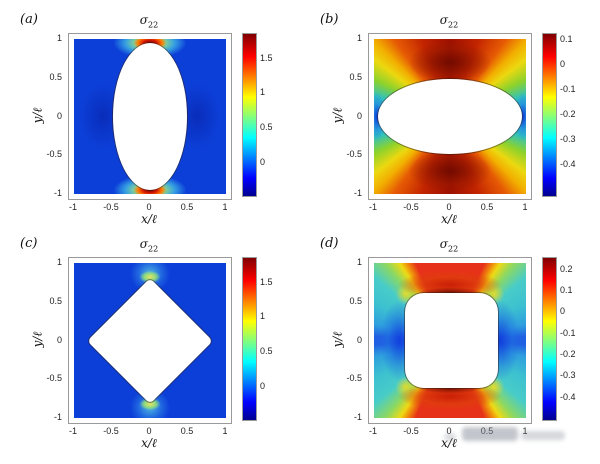 Image resolution: width=600 pixels, height=464 pixels. I want to click on tick-label: 0.2, so click(566, 268).